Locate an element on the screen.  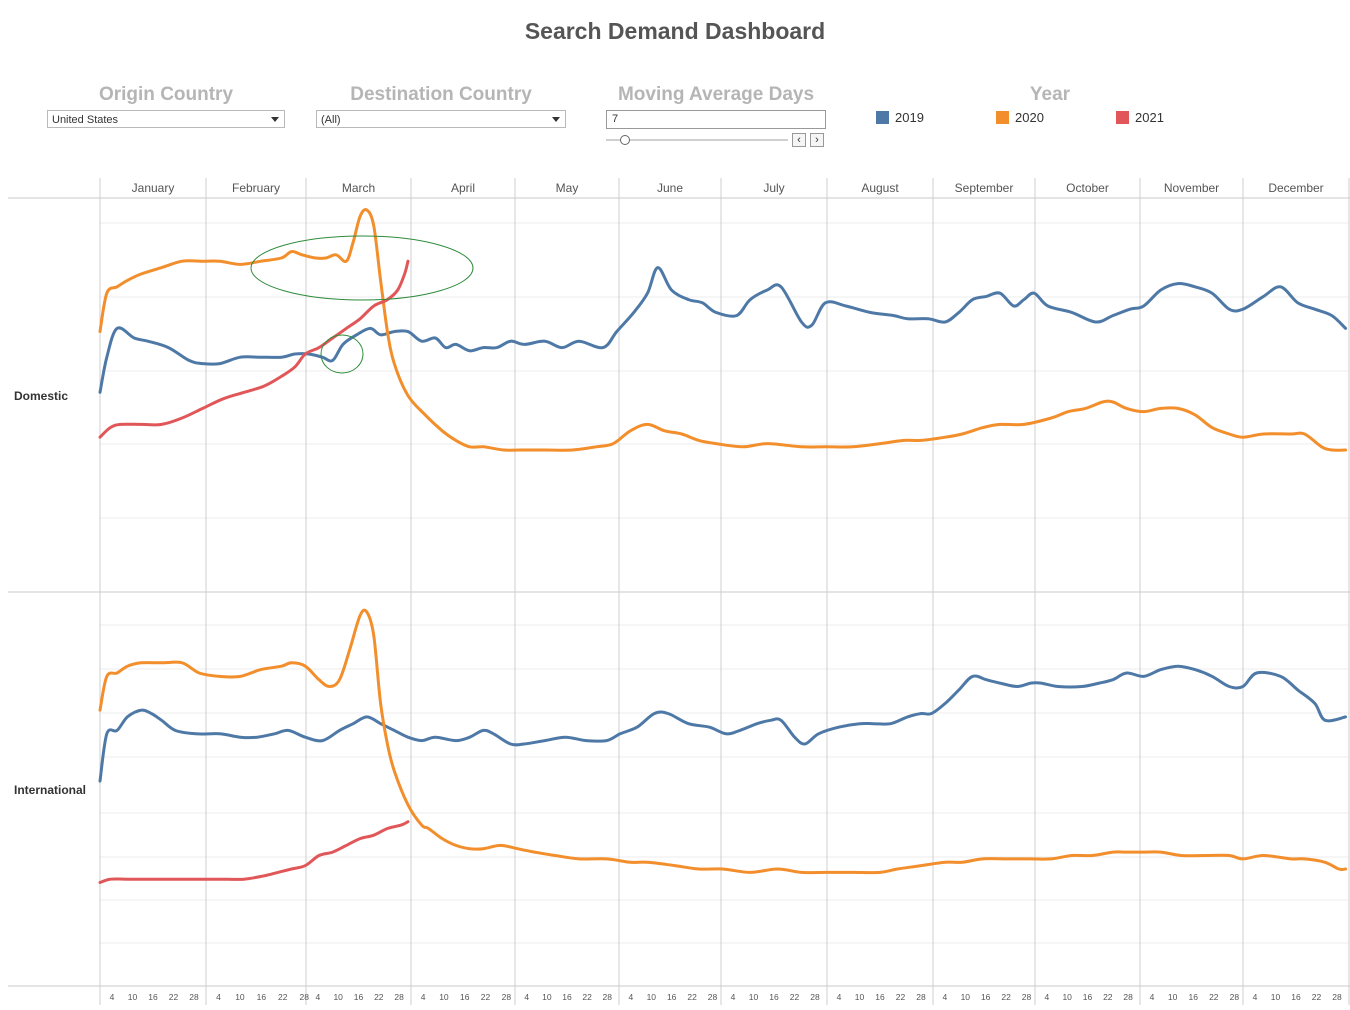
dashboard-title: Search Demand Dashboard is located at coordinates (675, 31).